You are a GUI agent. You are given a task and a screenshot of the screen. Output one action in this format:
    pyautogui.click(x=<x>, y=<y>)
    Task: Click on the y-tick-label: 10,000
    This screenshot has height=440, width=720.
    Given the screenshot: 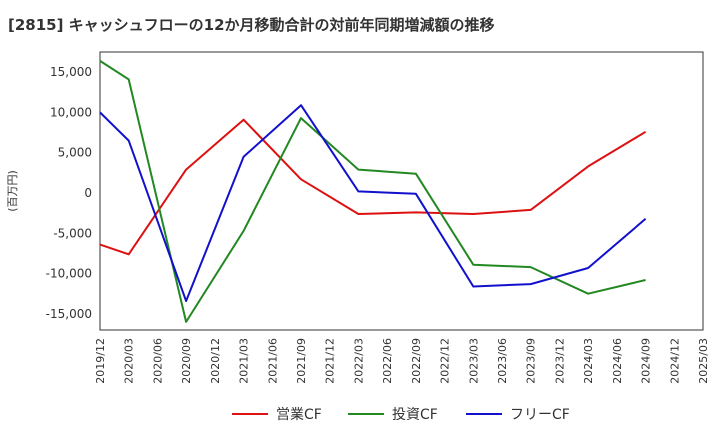 What is the action you would take?
    pyautogui.click(x=71, y=112)
    